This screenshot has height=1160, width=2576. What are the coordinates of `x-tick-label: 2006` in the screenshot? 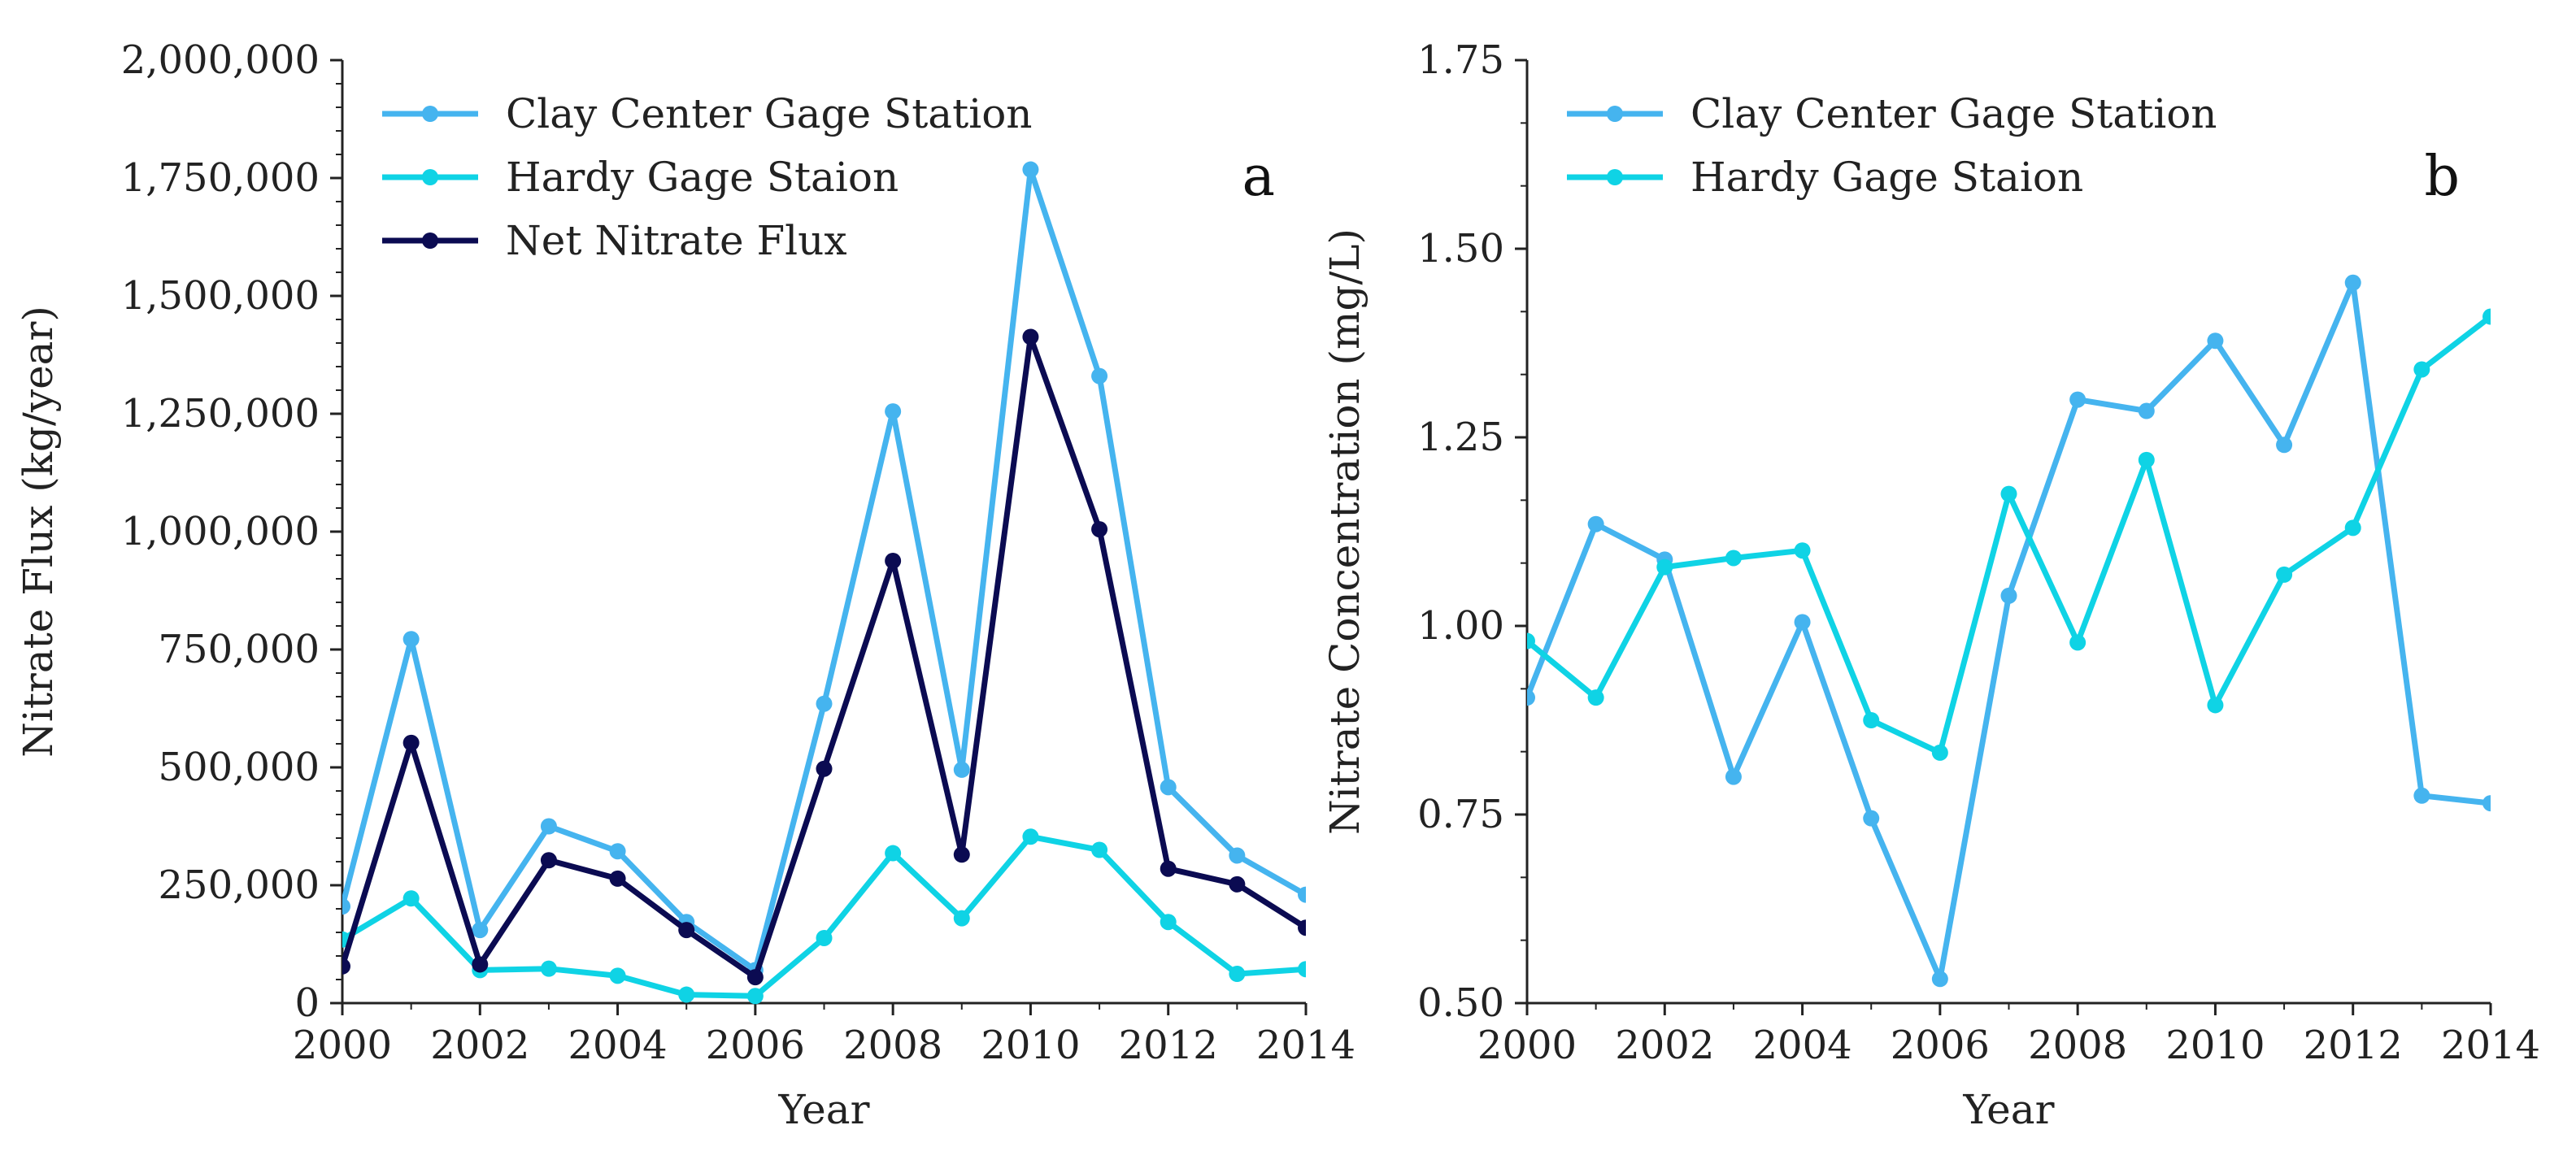 It's located at (1941, 1045).